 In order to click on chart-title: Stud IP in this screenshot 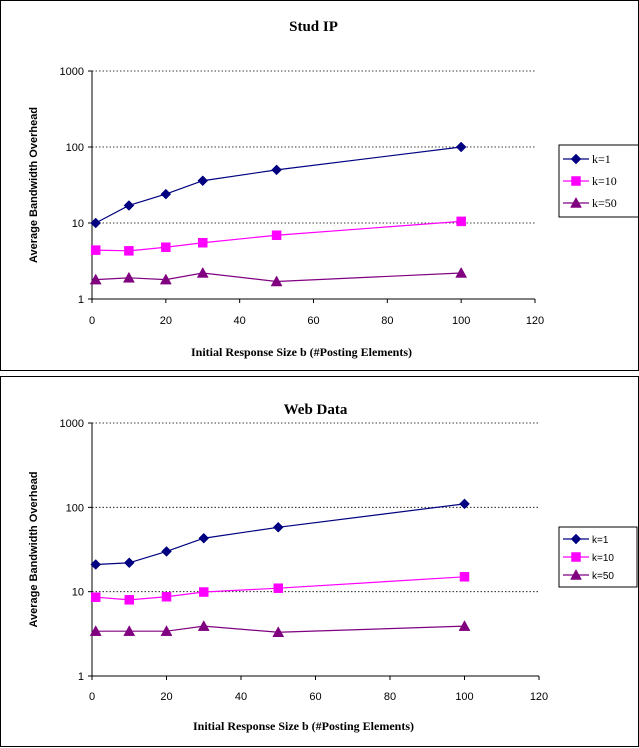, I will do `click(313, 27)`.